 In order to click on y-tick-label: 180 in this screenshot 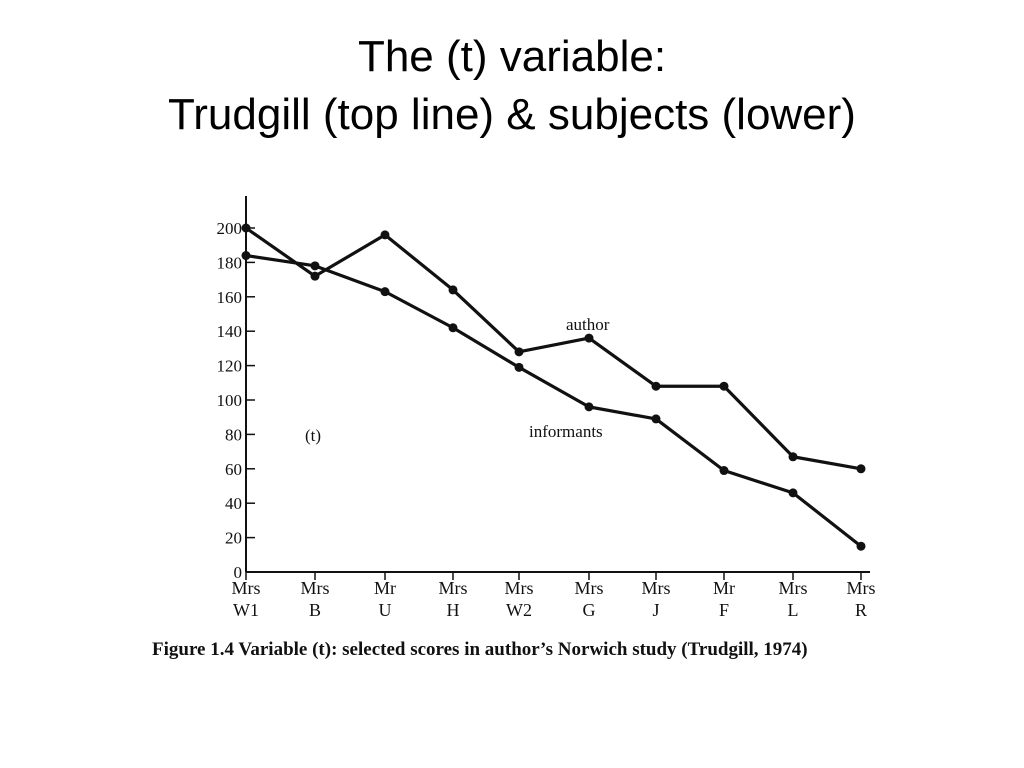, I will do `click(230, 262)`.